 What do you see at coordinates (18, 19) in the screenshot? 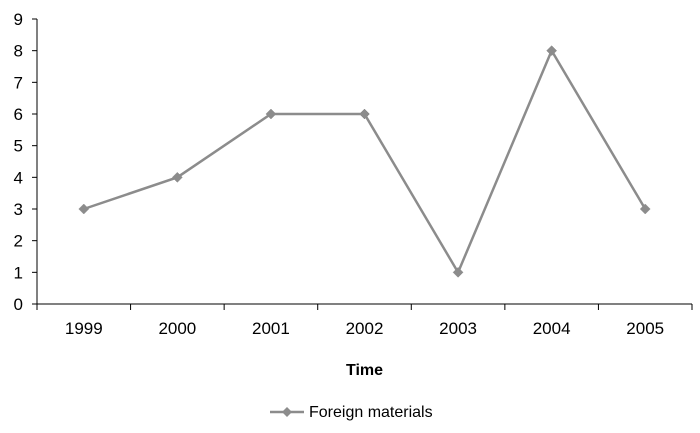
I see `y-tick-label: 9` at bounding box center [18, 19].